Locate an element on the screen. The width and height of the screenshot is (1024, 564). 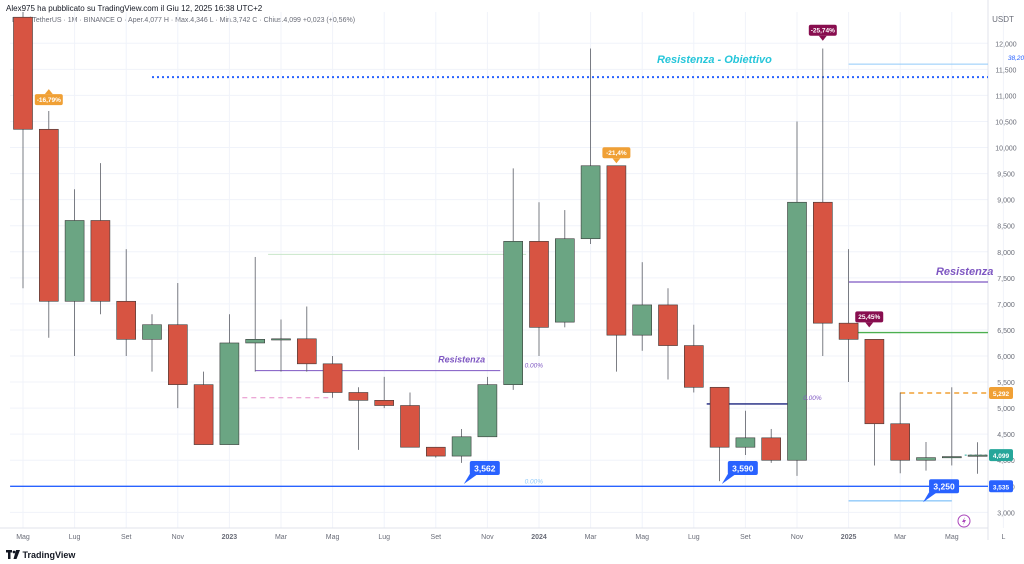
price-tag-label: 4,099 is located at coordinates (1001, 456).